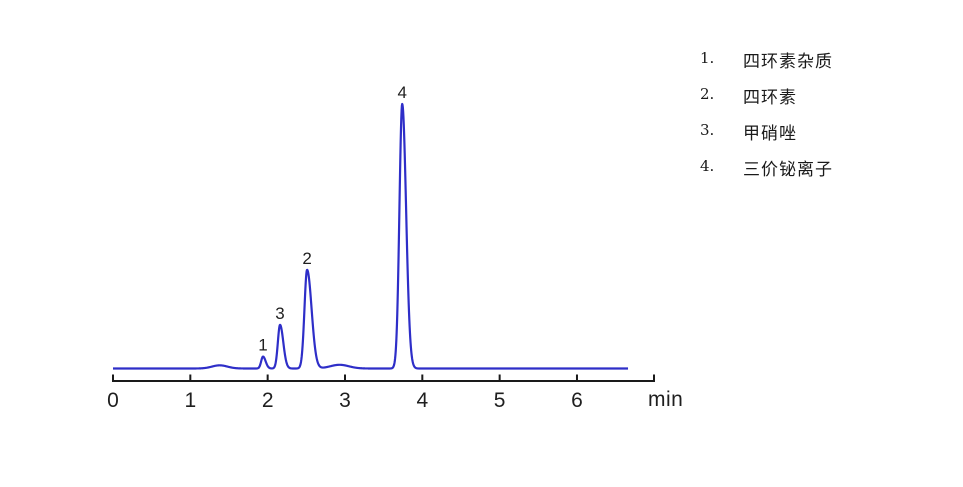 This screenshot has width=963, height=487. What do you see at coordinates (262, 345) in the screenshot?
I see `peak-label-1: 1` at bounding box center [262, 345].